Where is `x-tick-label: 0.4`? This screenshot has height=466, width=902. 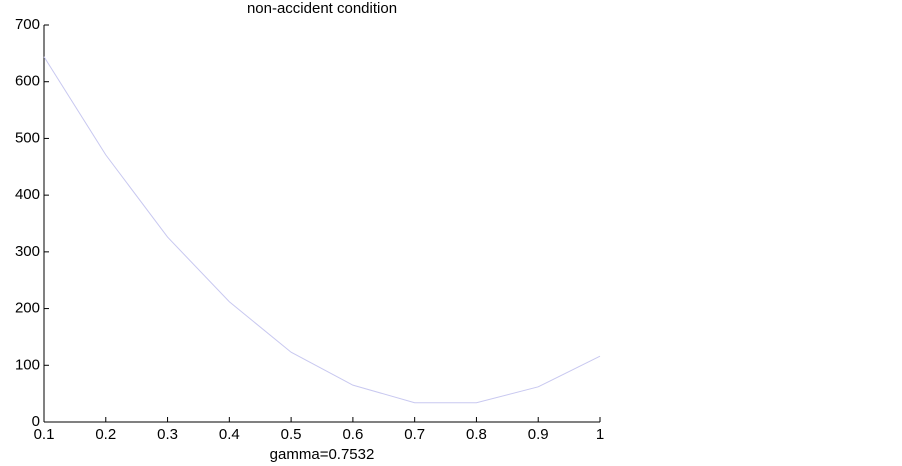
x-tick-label: 0.4 is located at coordinates (229, 434).